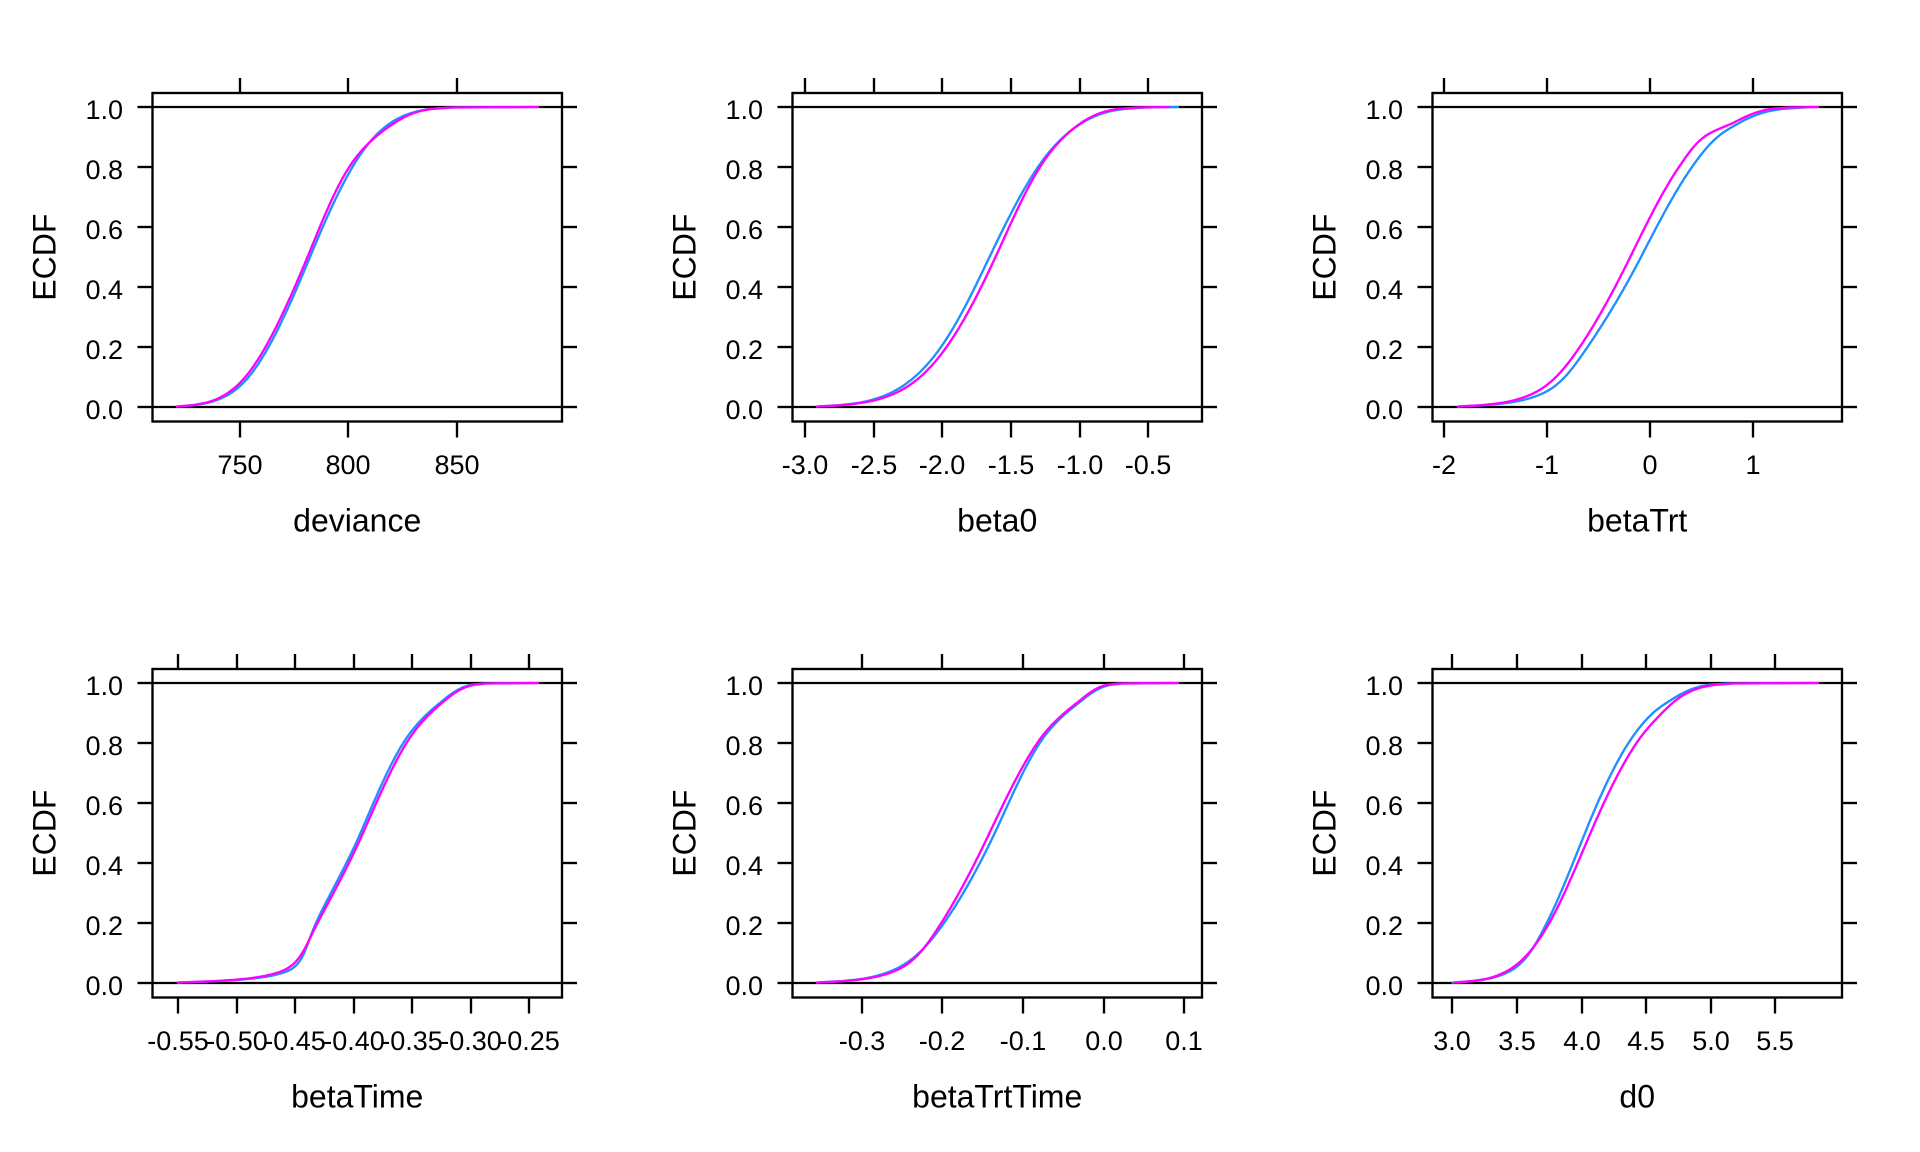  What do you see at coordinates (1649, 465) in the screenshot?
I see `svg-text: 0` at bounding box center [1649, 465].